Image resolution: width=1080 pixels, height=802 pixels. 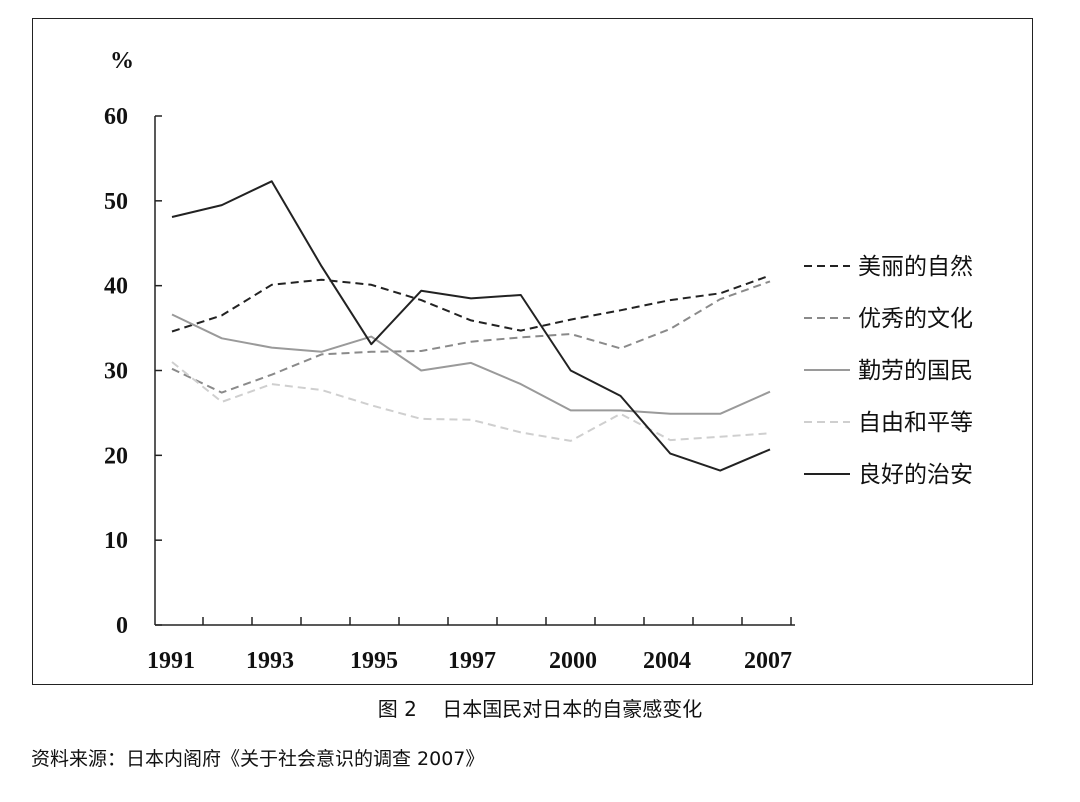 I want to click on y-tick-label: 0, so click(x=122, y=626).